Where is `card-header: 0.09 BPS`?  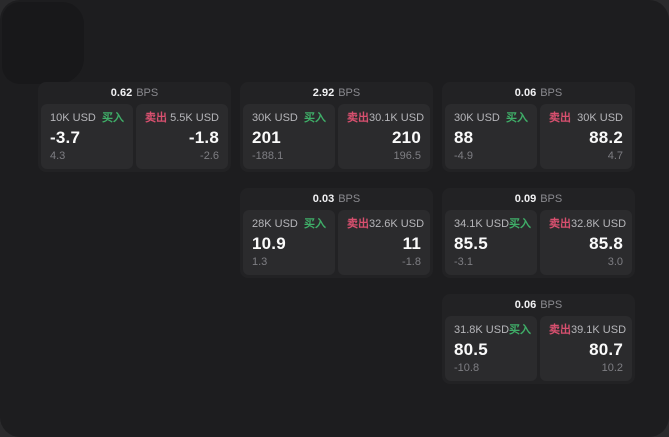 card-header: 0.09 BPS is located at coordinates (538, 199).